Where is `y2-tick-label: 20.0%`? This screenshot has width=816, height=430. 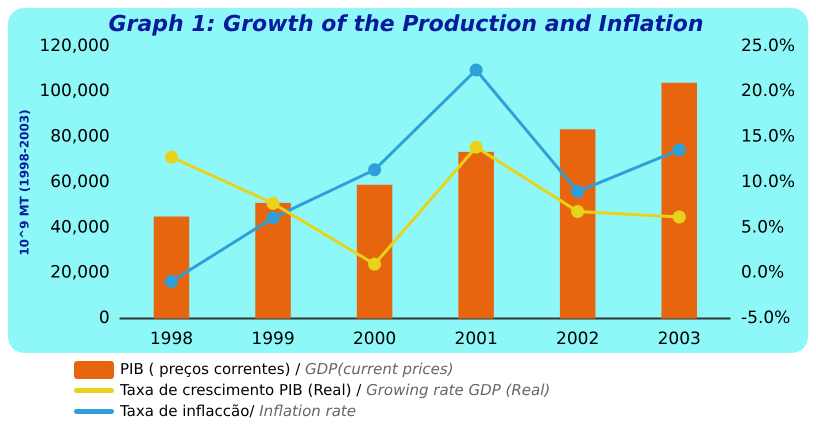
y2-tick-label: 20.0% is located at coordinates (768, 91).